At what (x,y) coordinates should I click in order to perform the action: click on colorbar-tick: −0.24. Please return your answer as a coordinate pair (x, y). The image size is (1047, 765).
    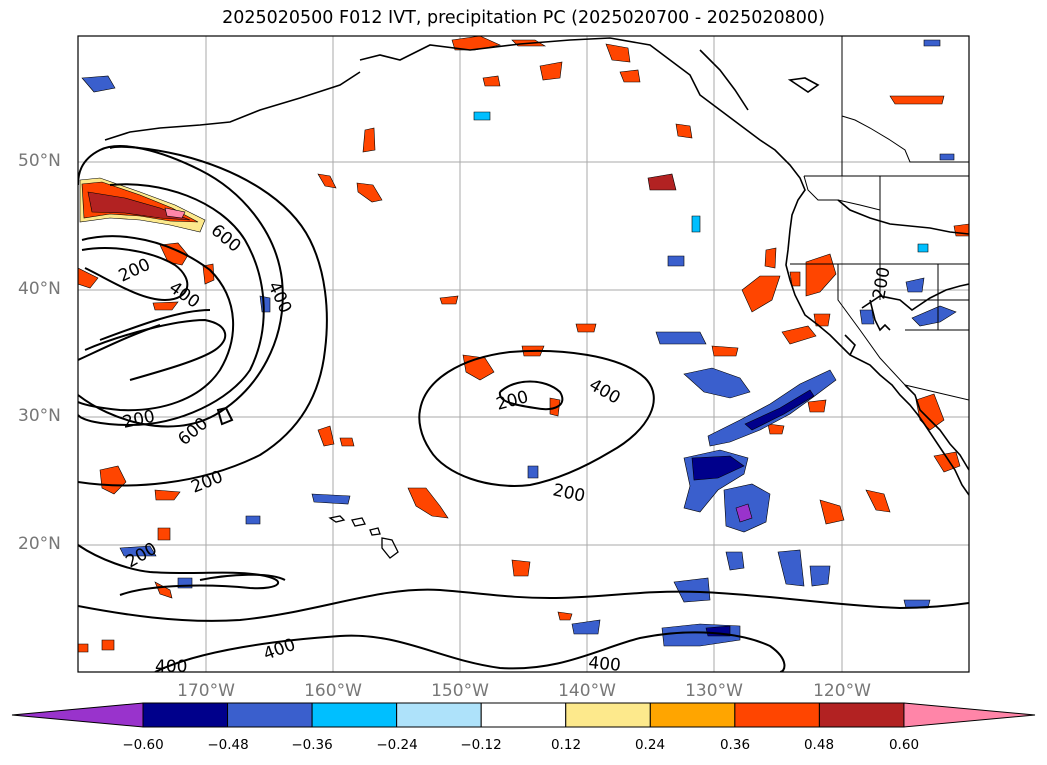
    Looking at the image, I should click on (397, 745).